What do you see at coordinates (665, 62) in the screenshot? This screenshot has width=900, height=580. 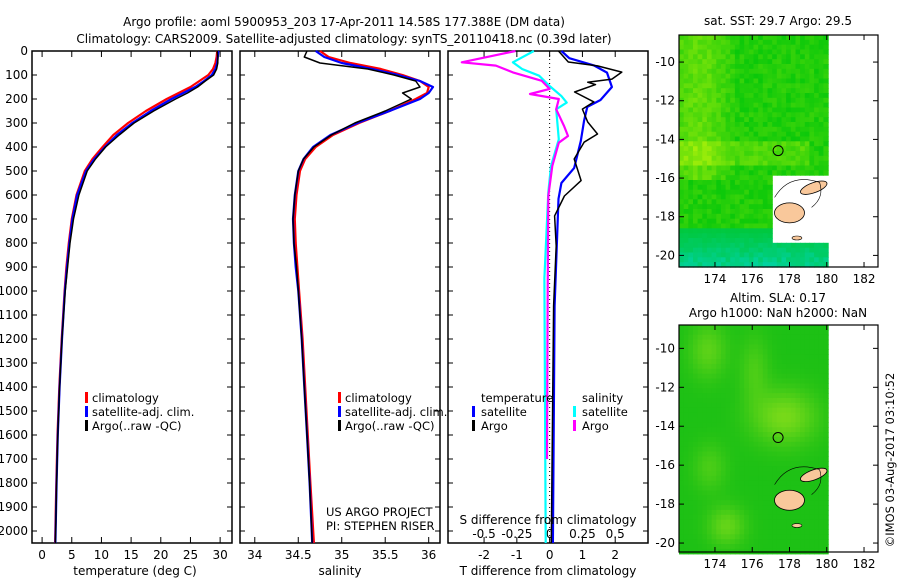 I see `map-lat-label: -10` at bounding box center [665, 62].